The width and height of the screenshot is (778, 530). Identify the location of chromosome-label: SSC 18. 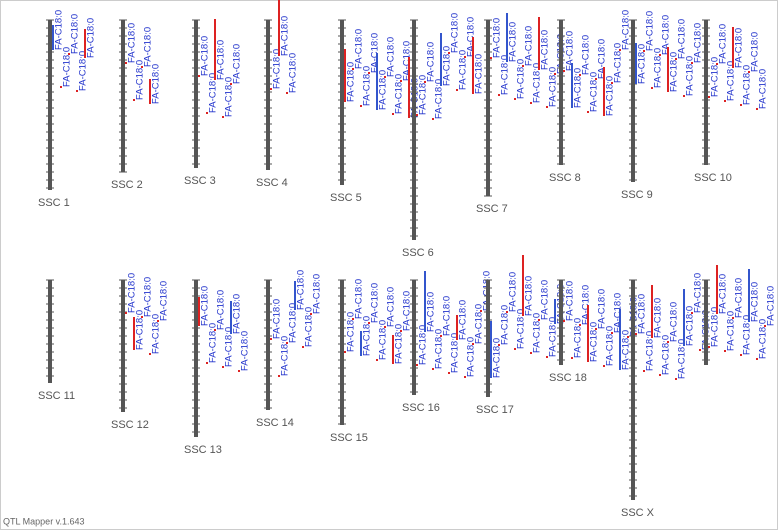
(568, 378).